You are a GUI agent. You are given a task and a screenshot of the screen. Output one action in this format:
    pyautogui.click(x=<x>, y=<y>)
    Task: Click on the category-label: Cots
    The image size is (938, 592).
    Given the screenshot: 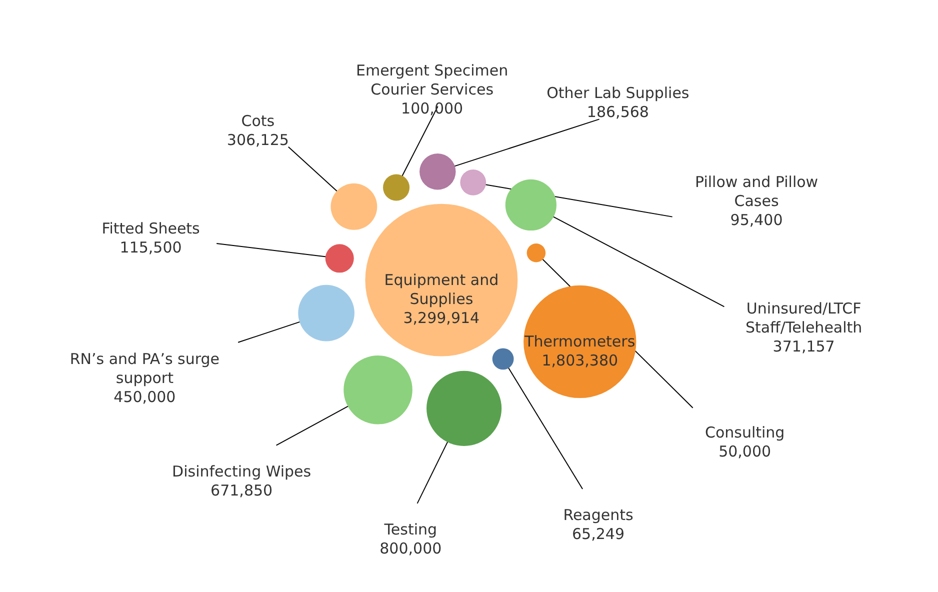 What is the action you would take?
    pyautogui.click(x=258, y=121)
    